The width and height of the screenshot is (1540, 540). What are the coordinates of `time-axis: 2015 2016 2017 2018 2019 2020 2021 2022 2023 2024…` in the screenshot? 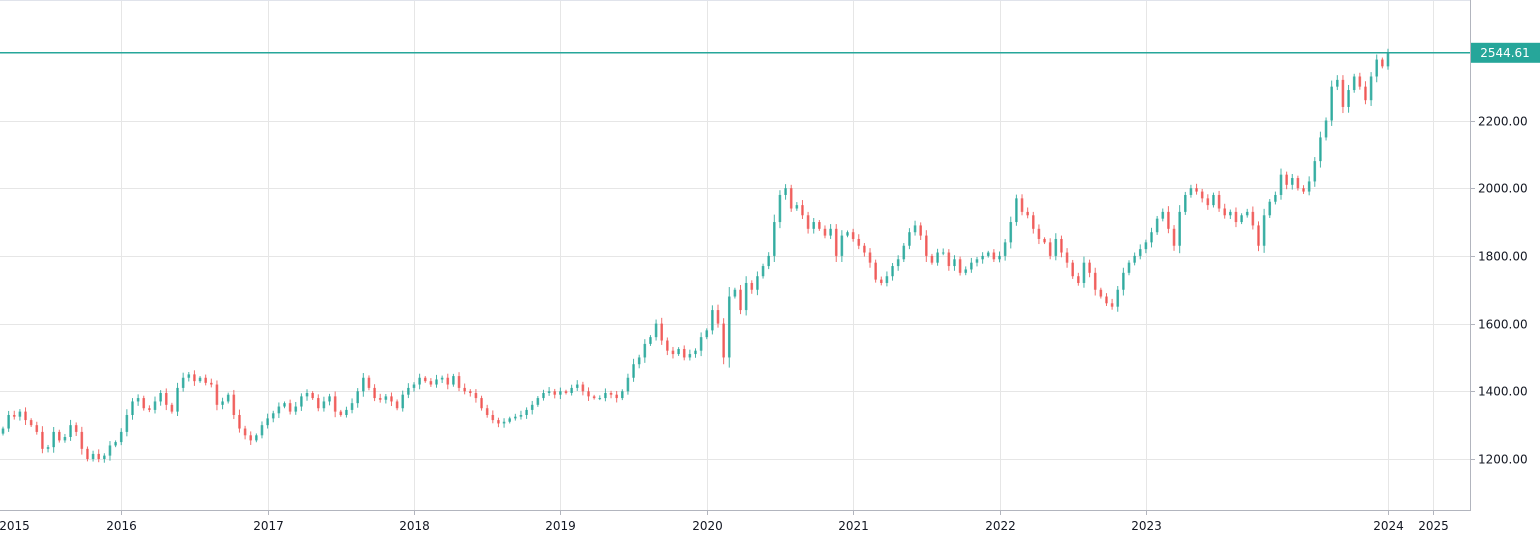 It's located at (724, 521).